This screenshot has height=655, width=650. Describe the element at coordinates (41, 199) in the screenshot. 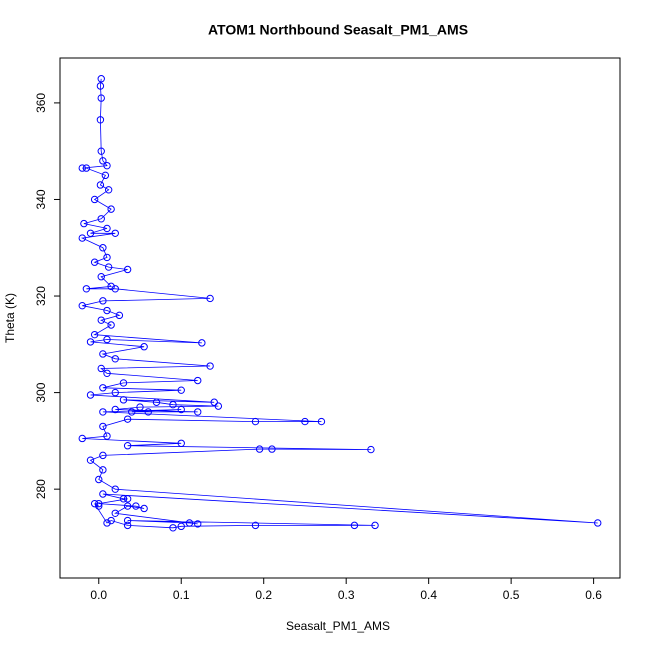

I see `y-tick-label: 340` at that location.